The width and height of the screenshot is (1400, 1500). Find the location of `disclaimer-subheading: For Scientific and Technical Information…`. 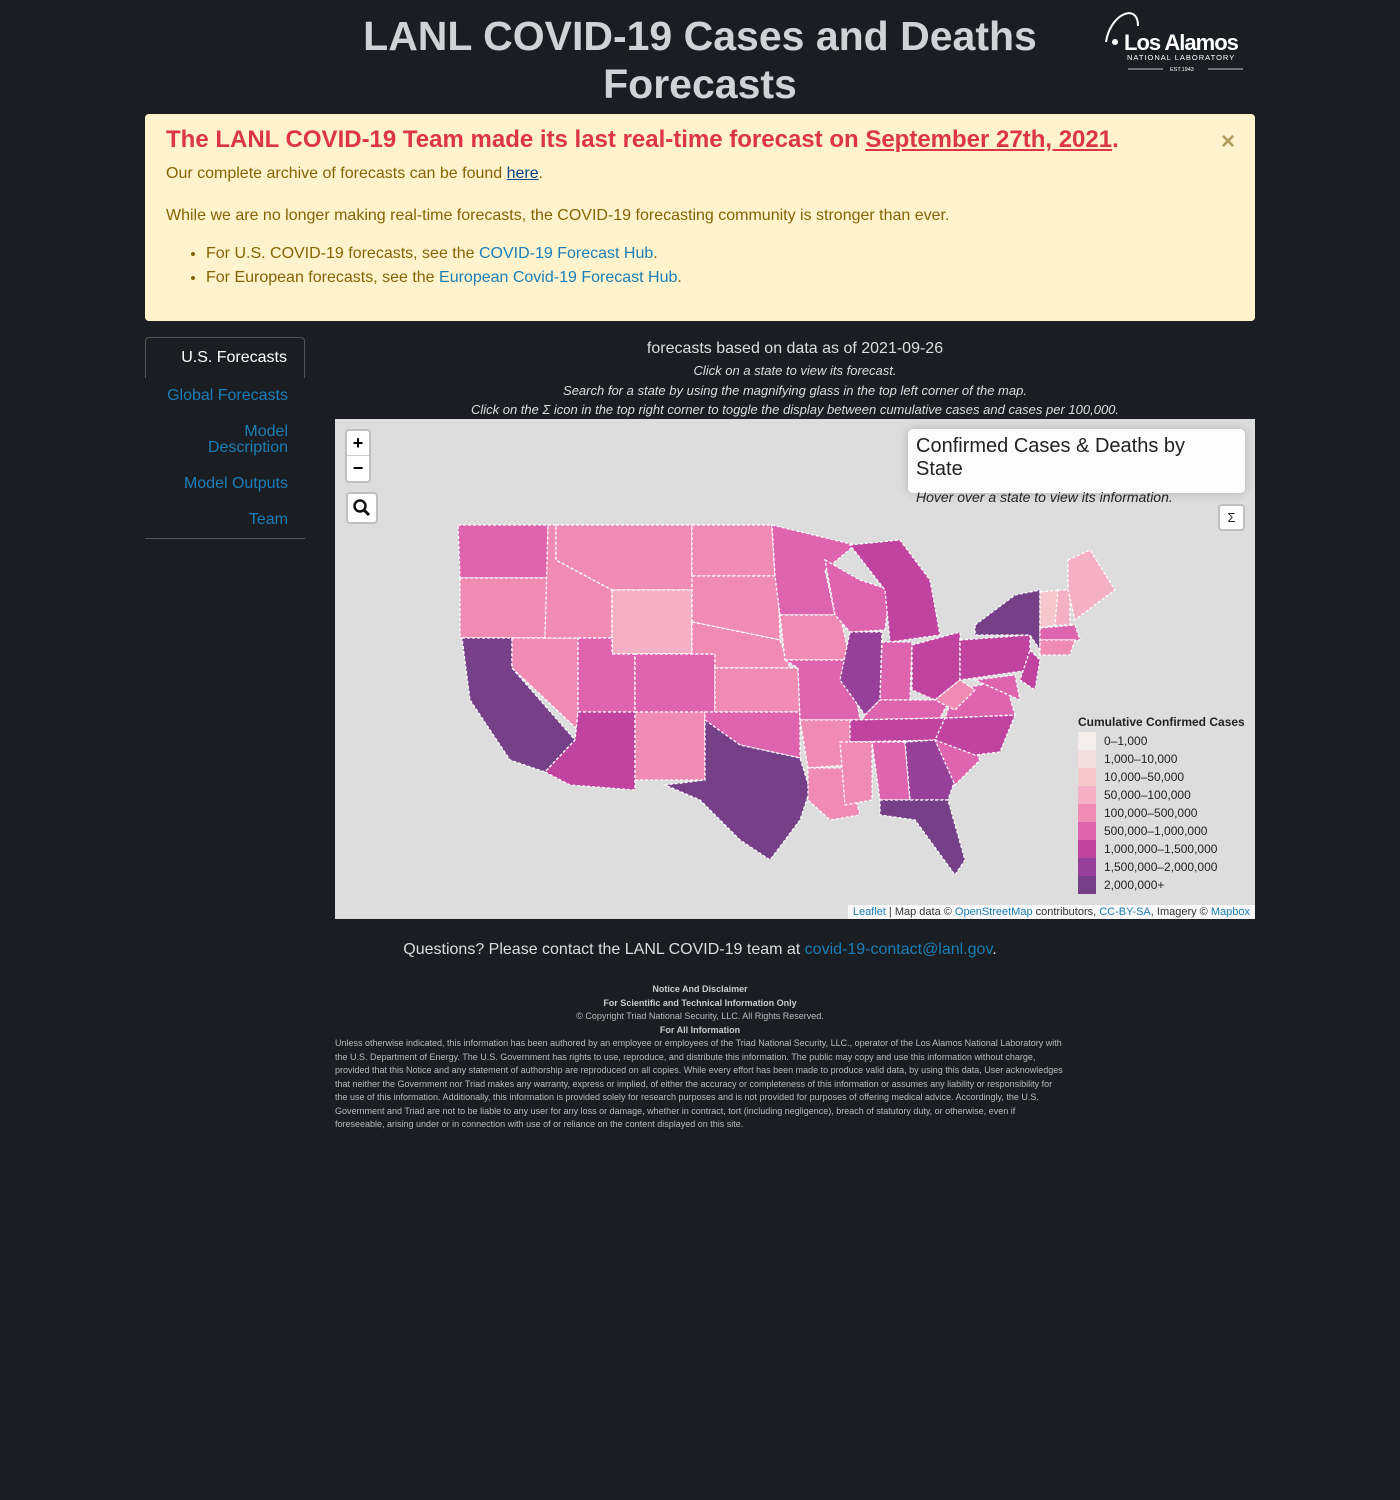

disclaimer-subheading: For Scientific and Technical Information… is located at coordinates (700, 1002).